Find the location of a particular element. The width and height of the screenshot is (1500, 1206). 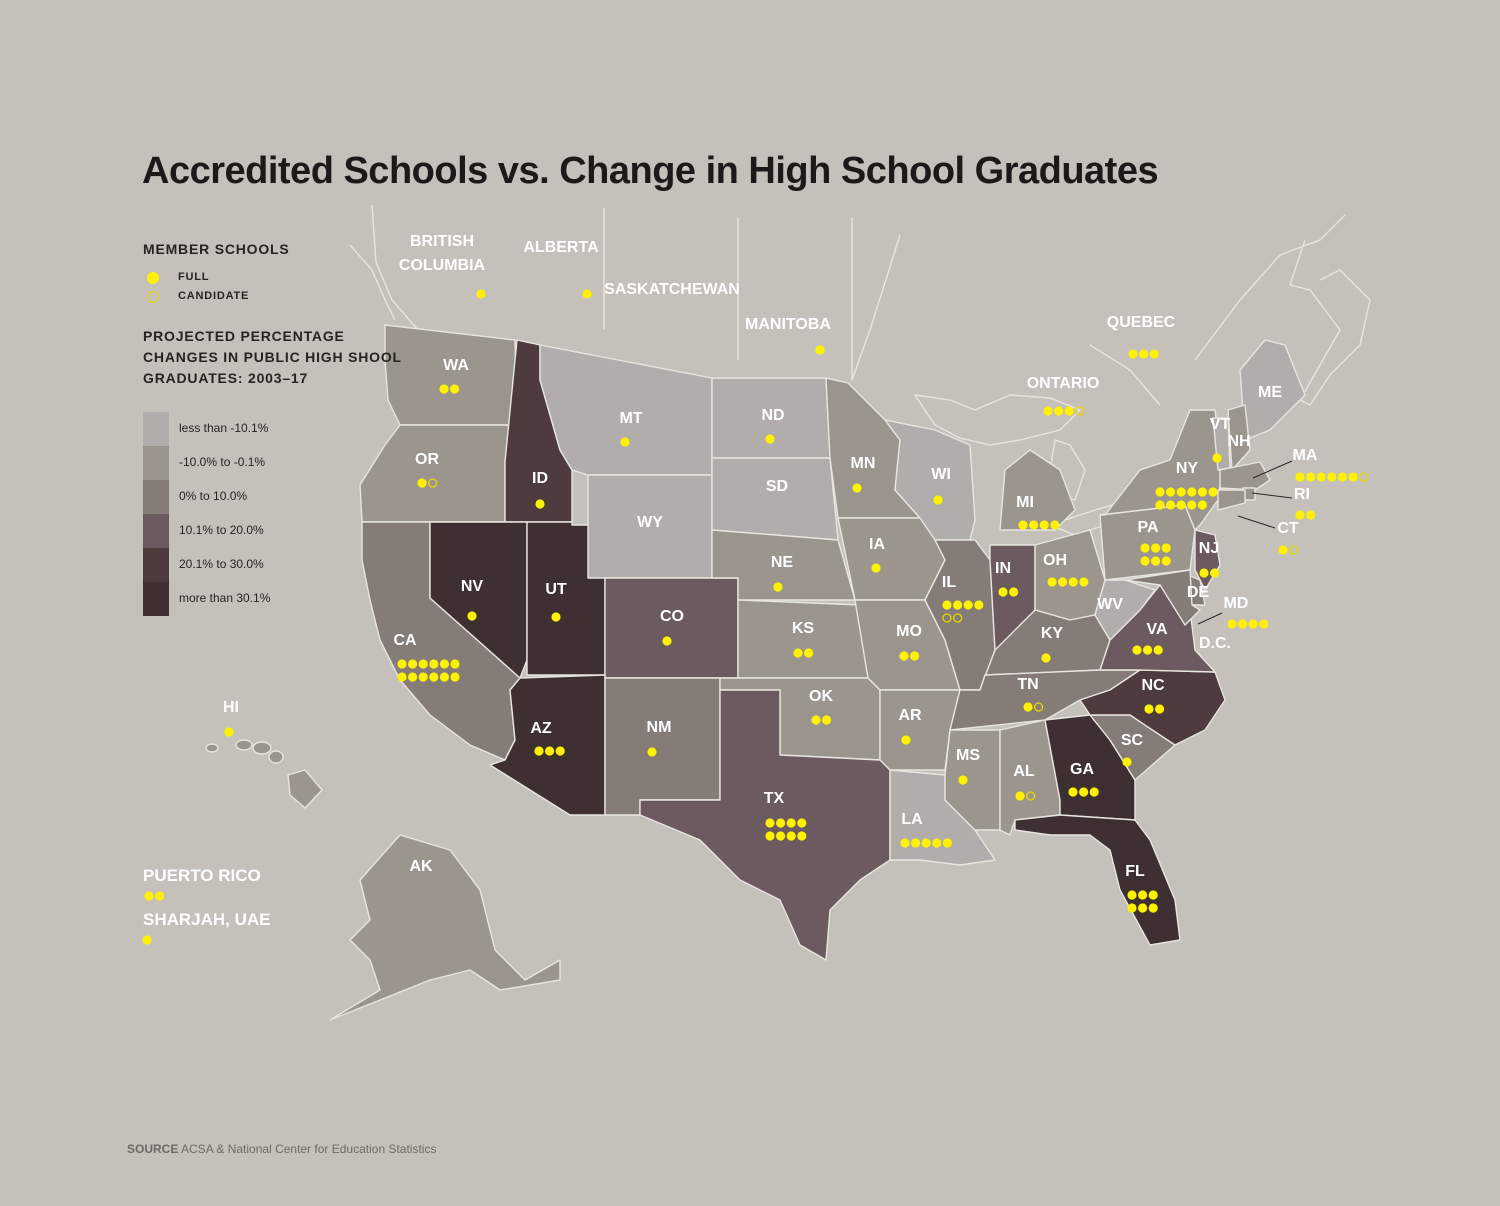

state-nv is located at coordinates (478, 600).